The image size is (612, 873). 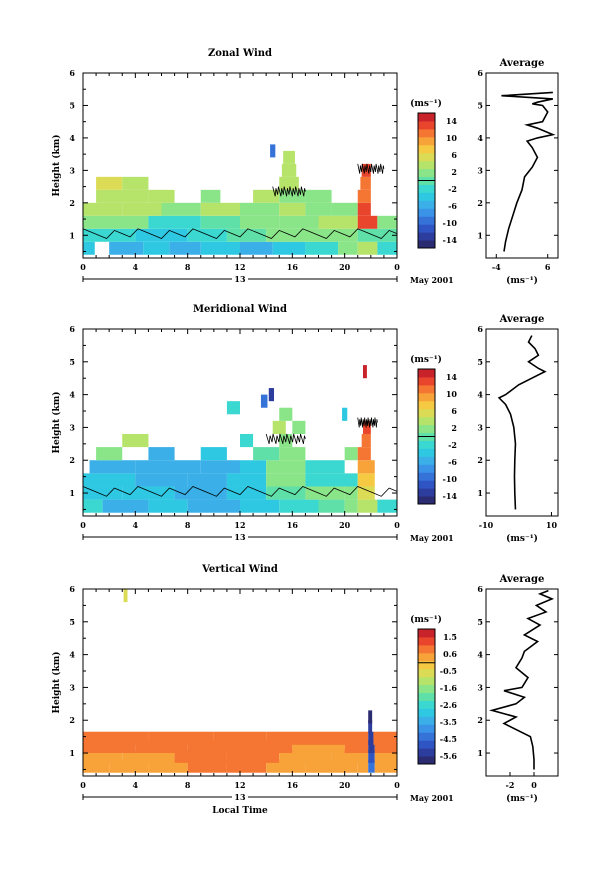 What do you see at coordinates (136, 267) in the screenshot?
I see `x-tick-label: 4` at bounding box center [136, 267].